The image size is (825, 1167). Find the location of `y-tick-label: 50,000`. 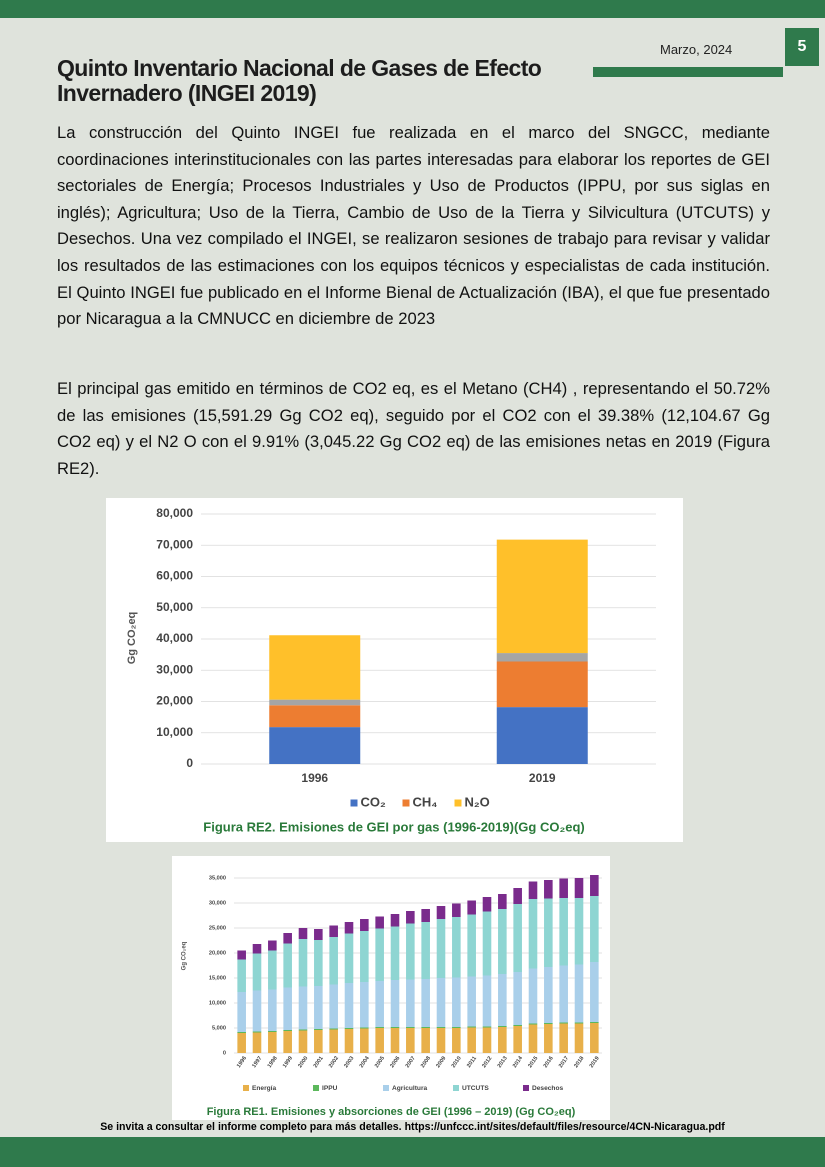

y-tick-label: 50,000 is located at coordinates (174, 607).